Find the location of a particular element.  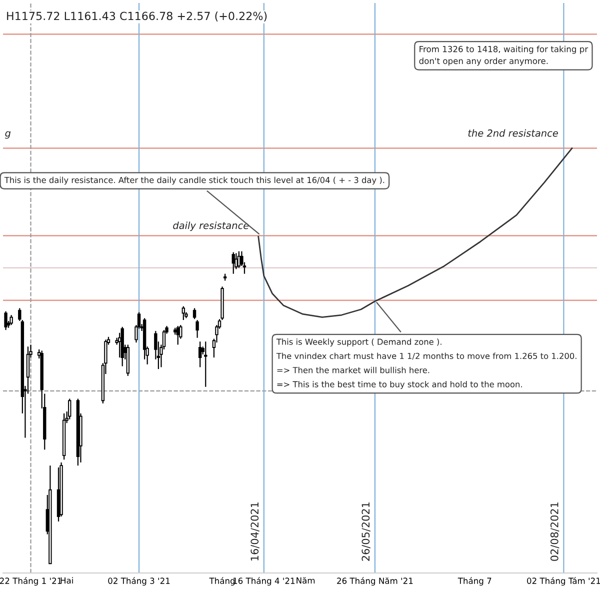

text: H1175.72 L1161.43 C1166.78 +2.57 (+0.22%) is located at coordinates (137, 17).